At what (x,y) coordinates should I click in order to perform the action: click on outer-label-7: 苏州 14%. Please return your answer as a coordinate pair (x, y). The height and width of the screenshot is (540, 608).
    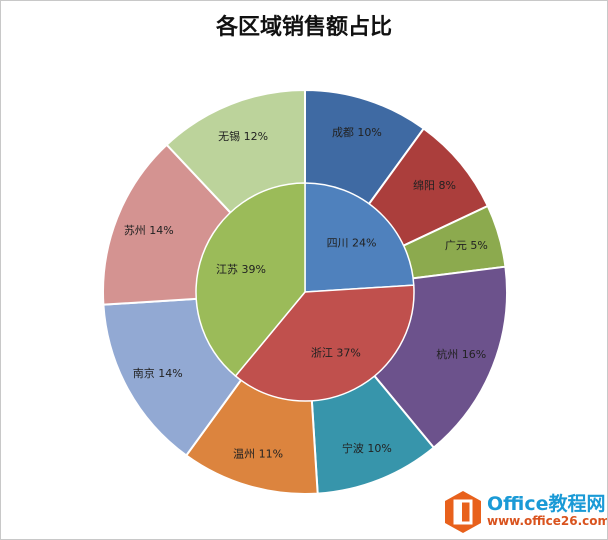
    Looking at the image, I should click on (149, 230).